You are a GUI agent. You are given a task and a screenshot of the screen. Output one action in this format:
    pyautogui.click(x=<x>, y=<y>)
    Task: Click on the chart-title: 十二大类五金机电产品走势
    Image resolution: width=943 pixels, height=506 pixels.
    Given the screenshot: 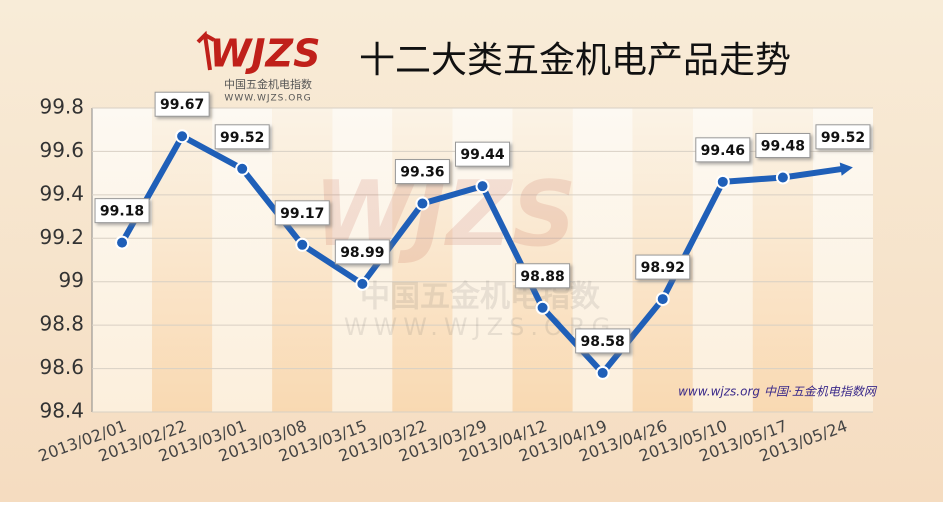 What is the action you would take?
    pyautogui.click(x=575, y=60)
    